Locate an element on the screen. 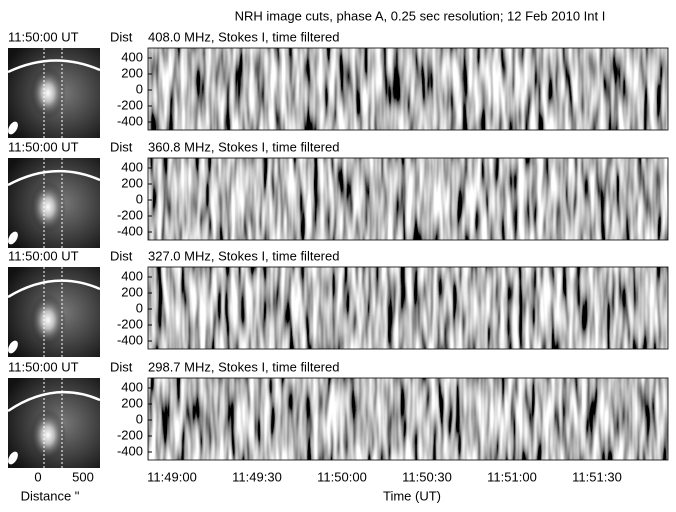 This screenshot has width=676, height=512. x-tick-label: 11:51:00 is located at coordinates (512, 476).